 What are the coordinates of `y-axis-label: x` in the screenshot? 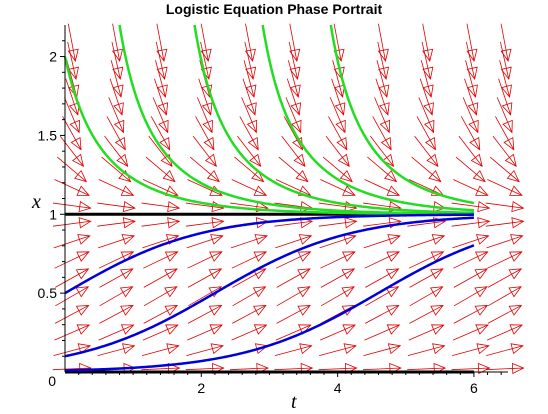 It's located at (36, 202).